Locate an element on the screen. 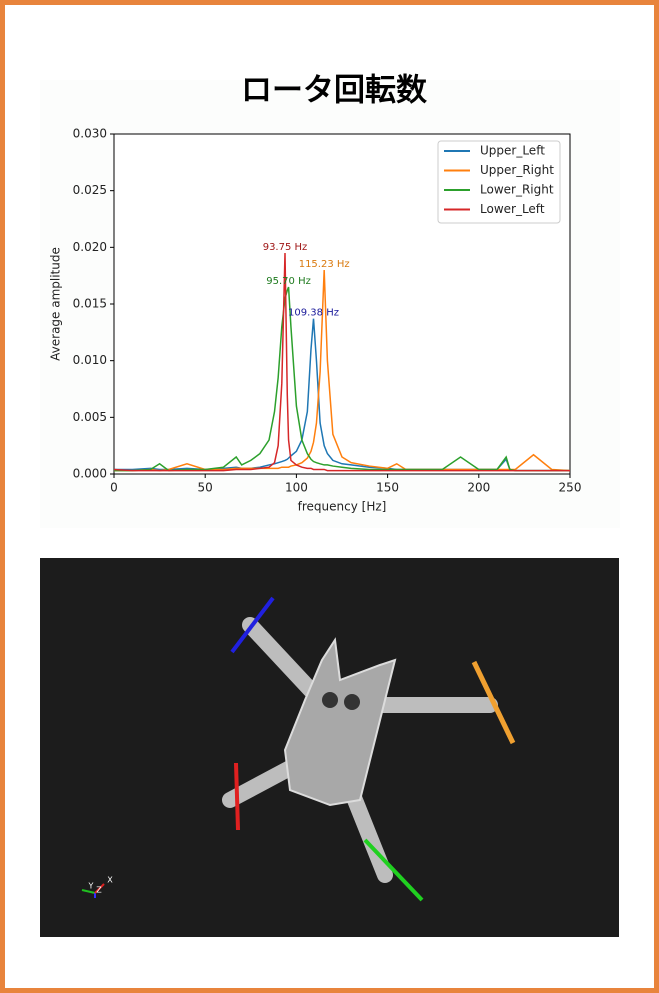 Image resolution: width=659 pixels, height=993 pixels. legend-label: Lower_Right is located at coordinates (517, 190).